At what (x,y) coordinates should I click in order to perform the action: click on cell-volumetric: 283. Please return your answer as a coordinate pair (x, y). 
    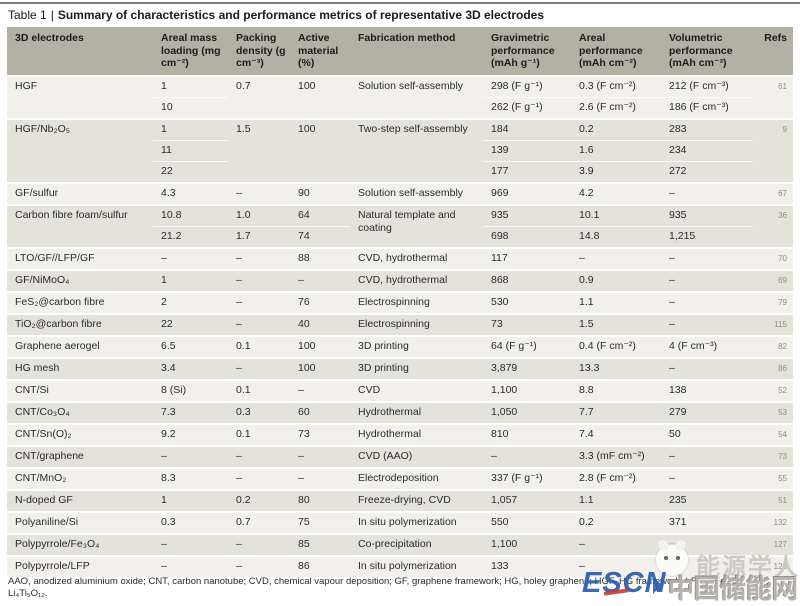
    Looking at the image, I should click on (707, 128).